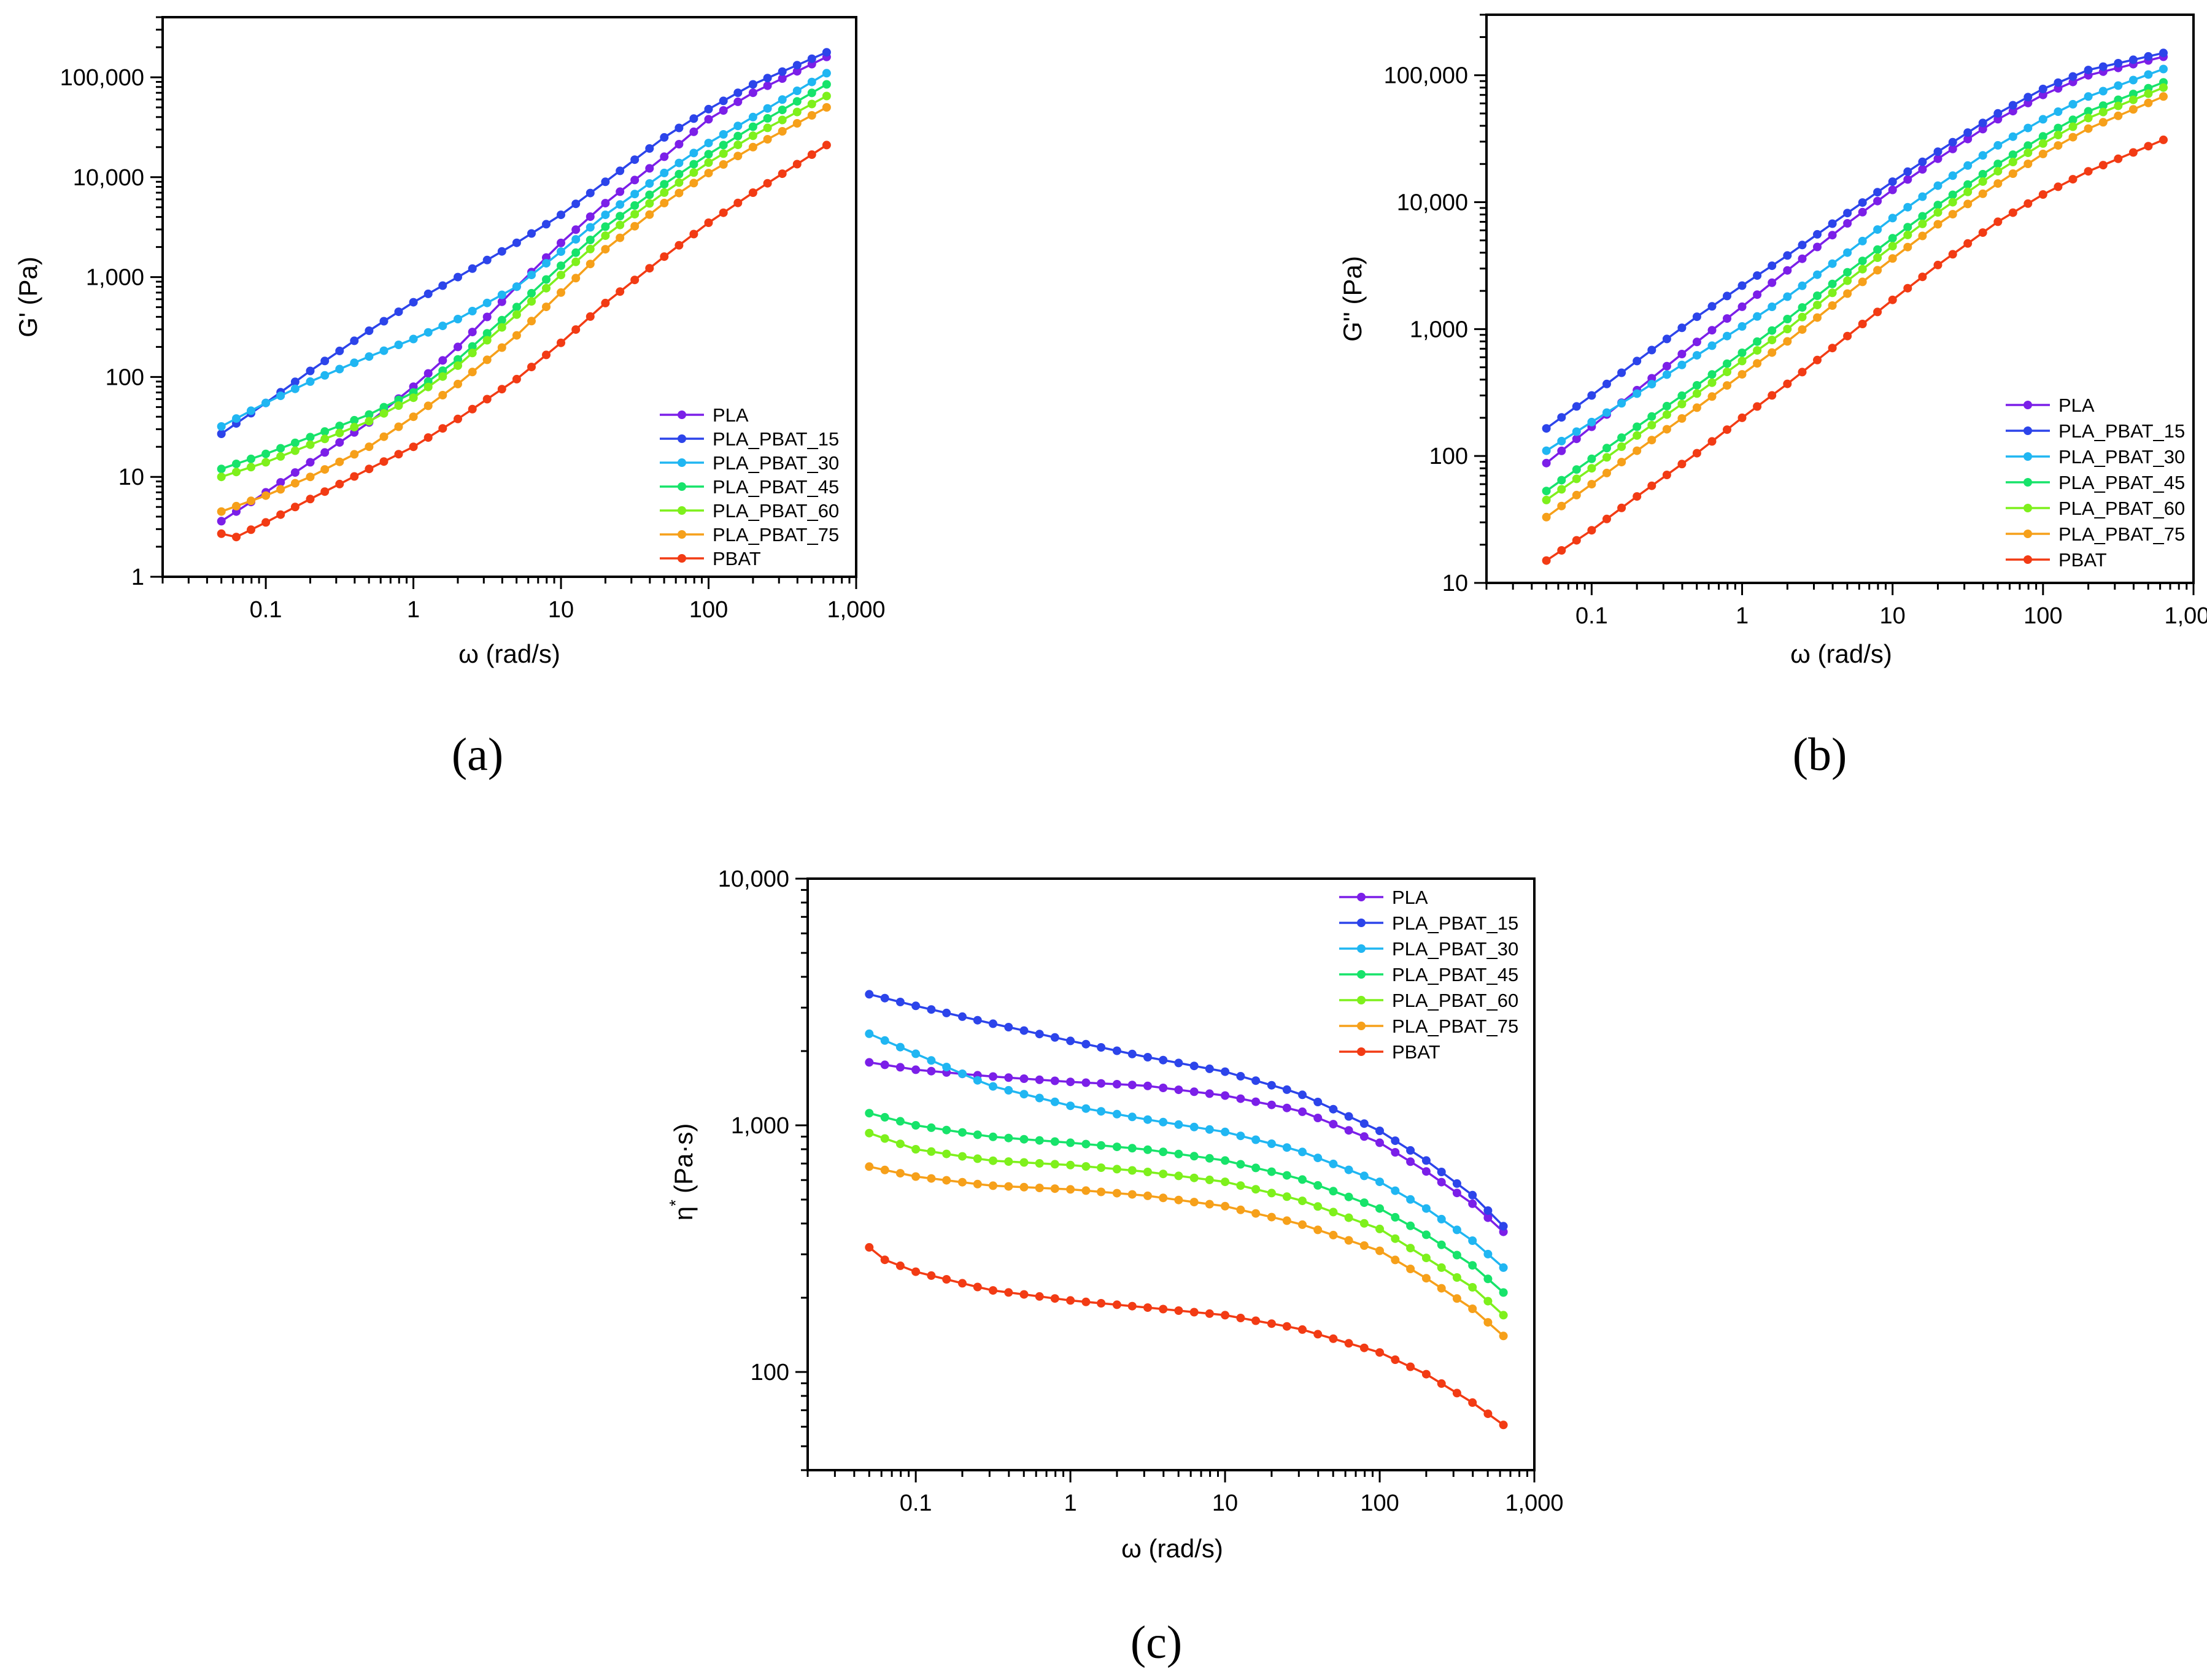 This screenshot has height=1680, width=2207. What do you see at coordinates (1186, 1147) in the screenshot?
I see `series-PLA` at bounding box center [1186, 1147].